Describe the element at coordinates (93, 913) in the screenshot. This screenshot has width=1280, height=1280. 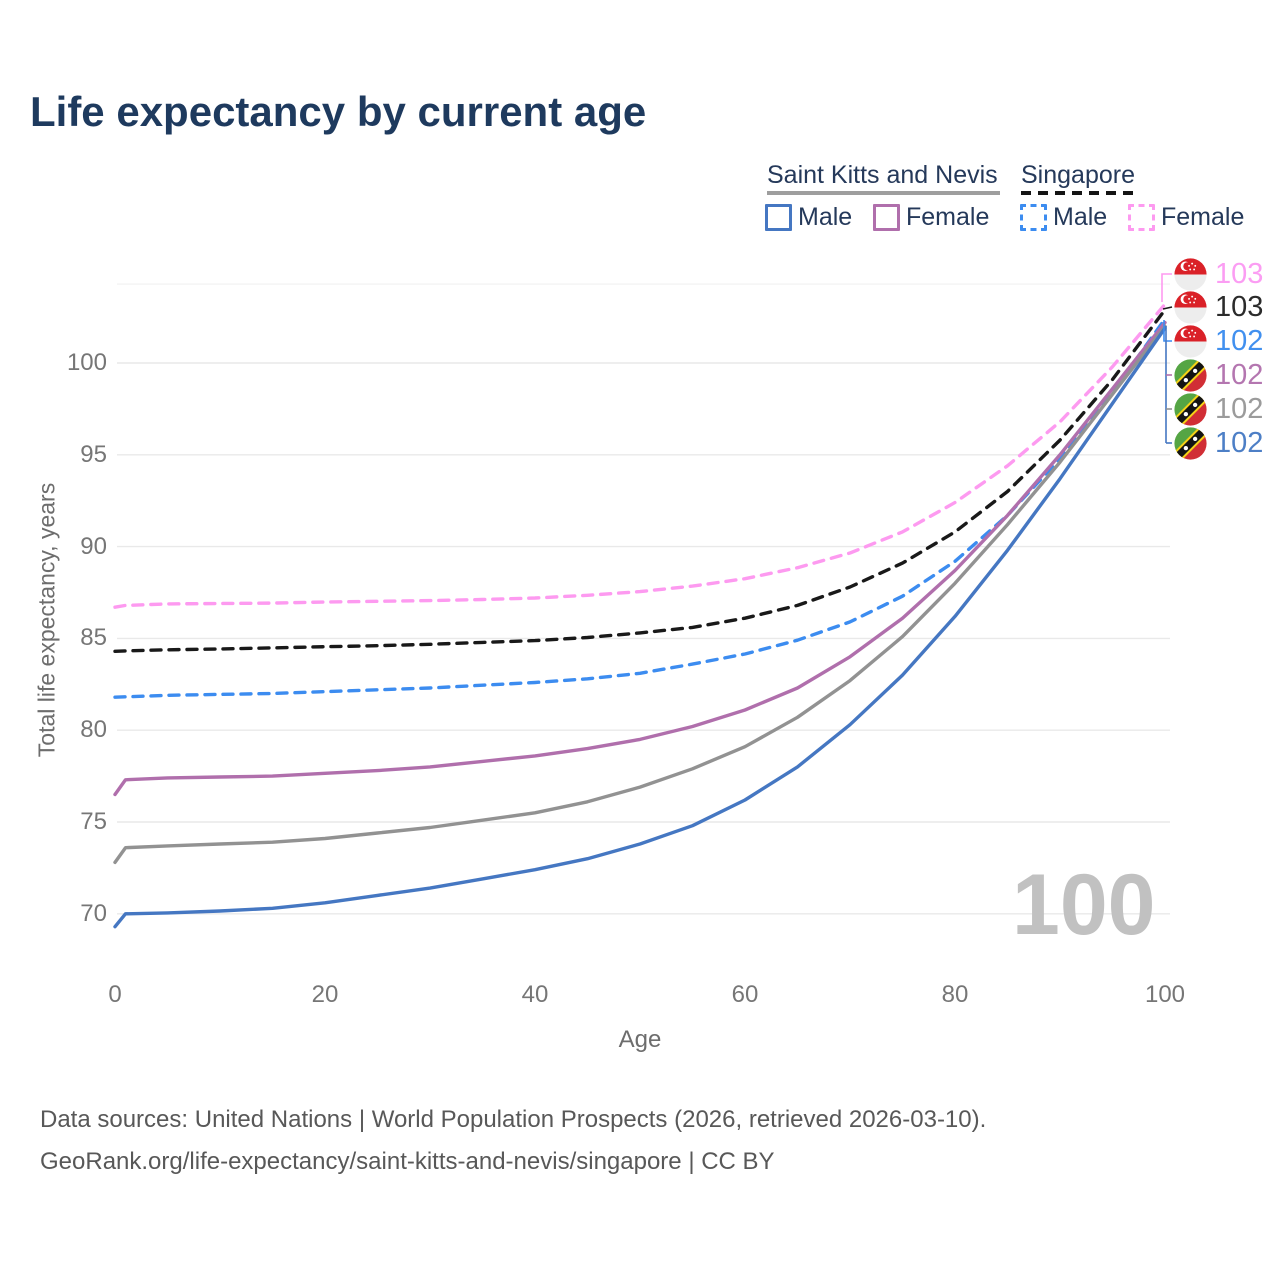
I see `y-tick-70: 70` at that location.